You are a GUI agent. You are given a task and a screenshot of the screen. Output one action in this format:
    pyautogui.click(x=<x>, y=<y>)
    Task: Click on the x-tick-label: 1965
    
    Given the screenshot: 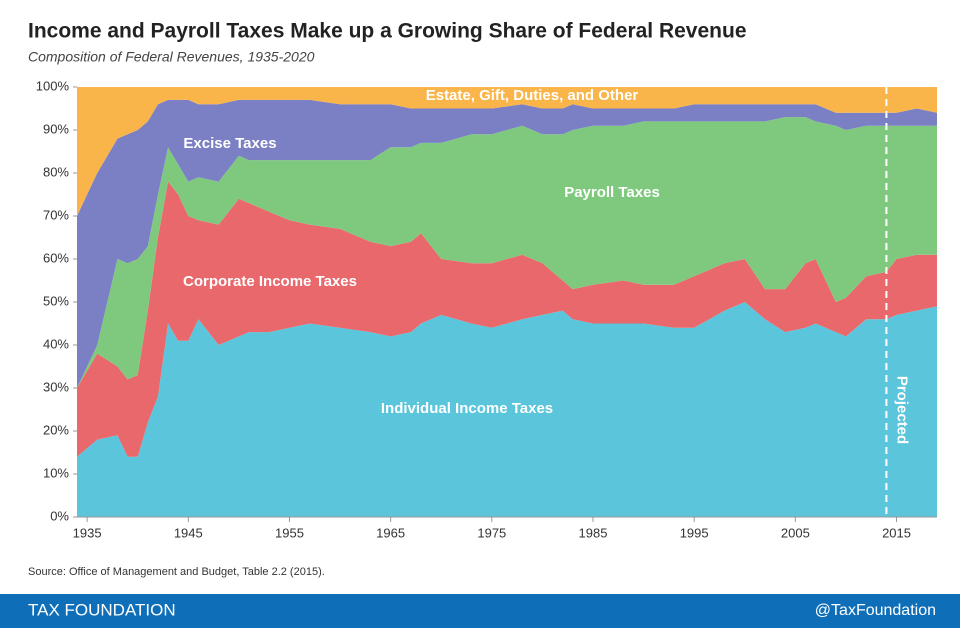 What is the action you would take?
    pyautogui.click(x=390, y=532)
    